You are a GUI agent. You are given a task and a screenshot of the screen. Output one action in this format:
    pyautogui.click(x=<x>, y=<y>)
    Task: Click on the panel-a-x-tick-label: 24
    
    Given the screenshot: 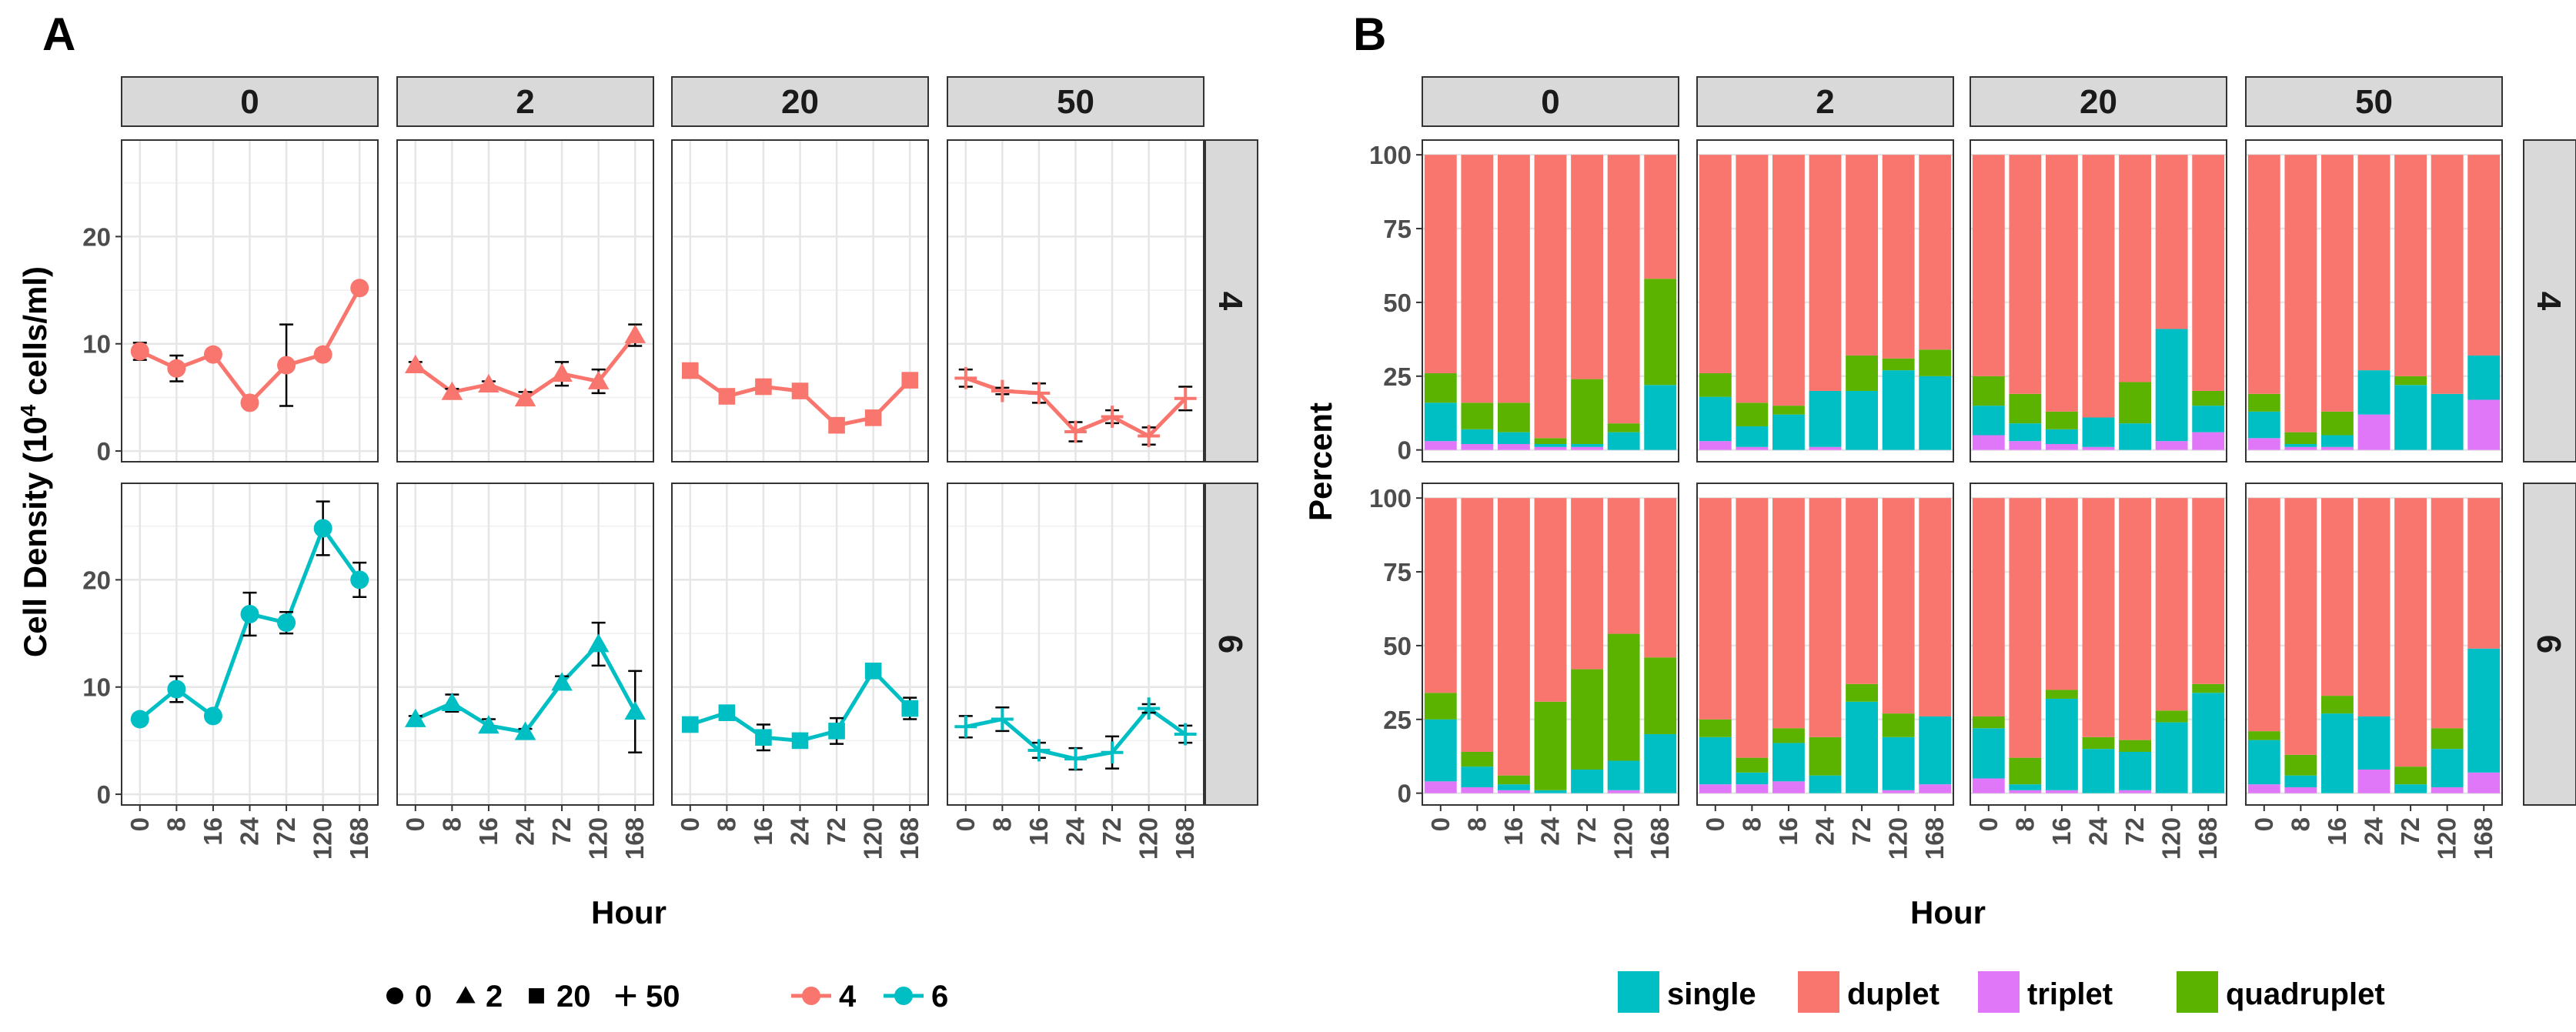 What is the action you would take?
    pyautogui.click(x=1075, y=831)
    